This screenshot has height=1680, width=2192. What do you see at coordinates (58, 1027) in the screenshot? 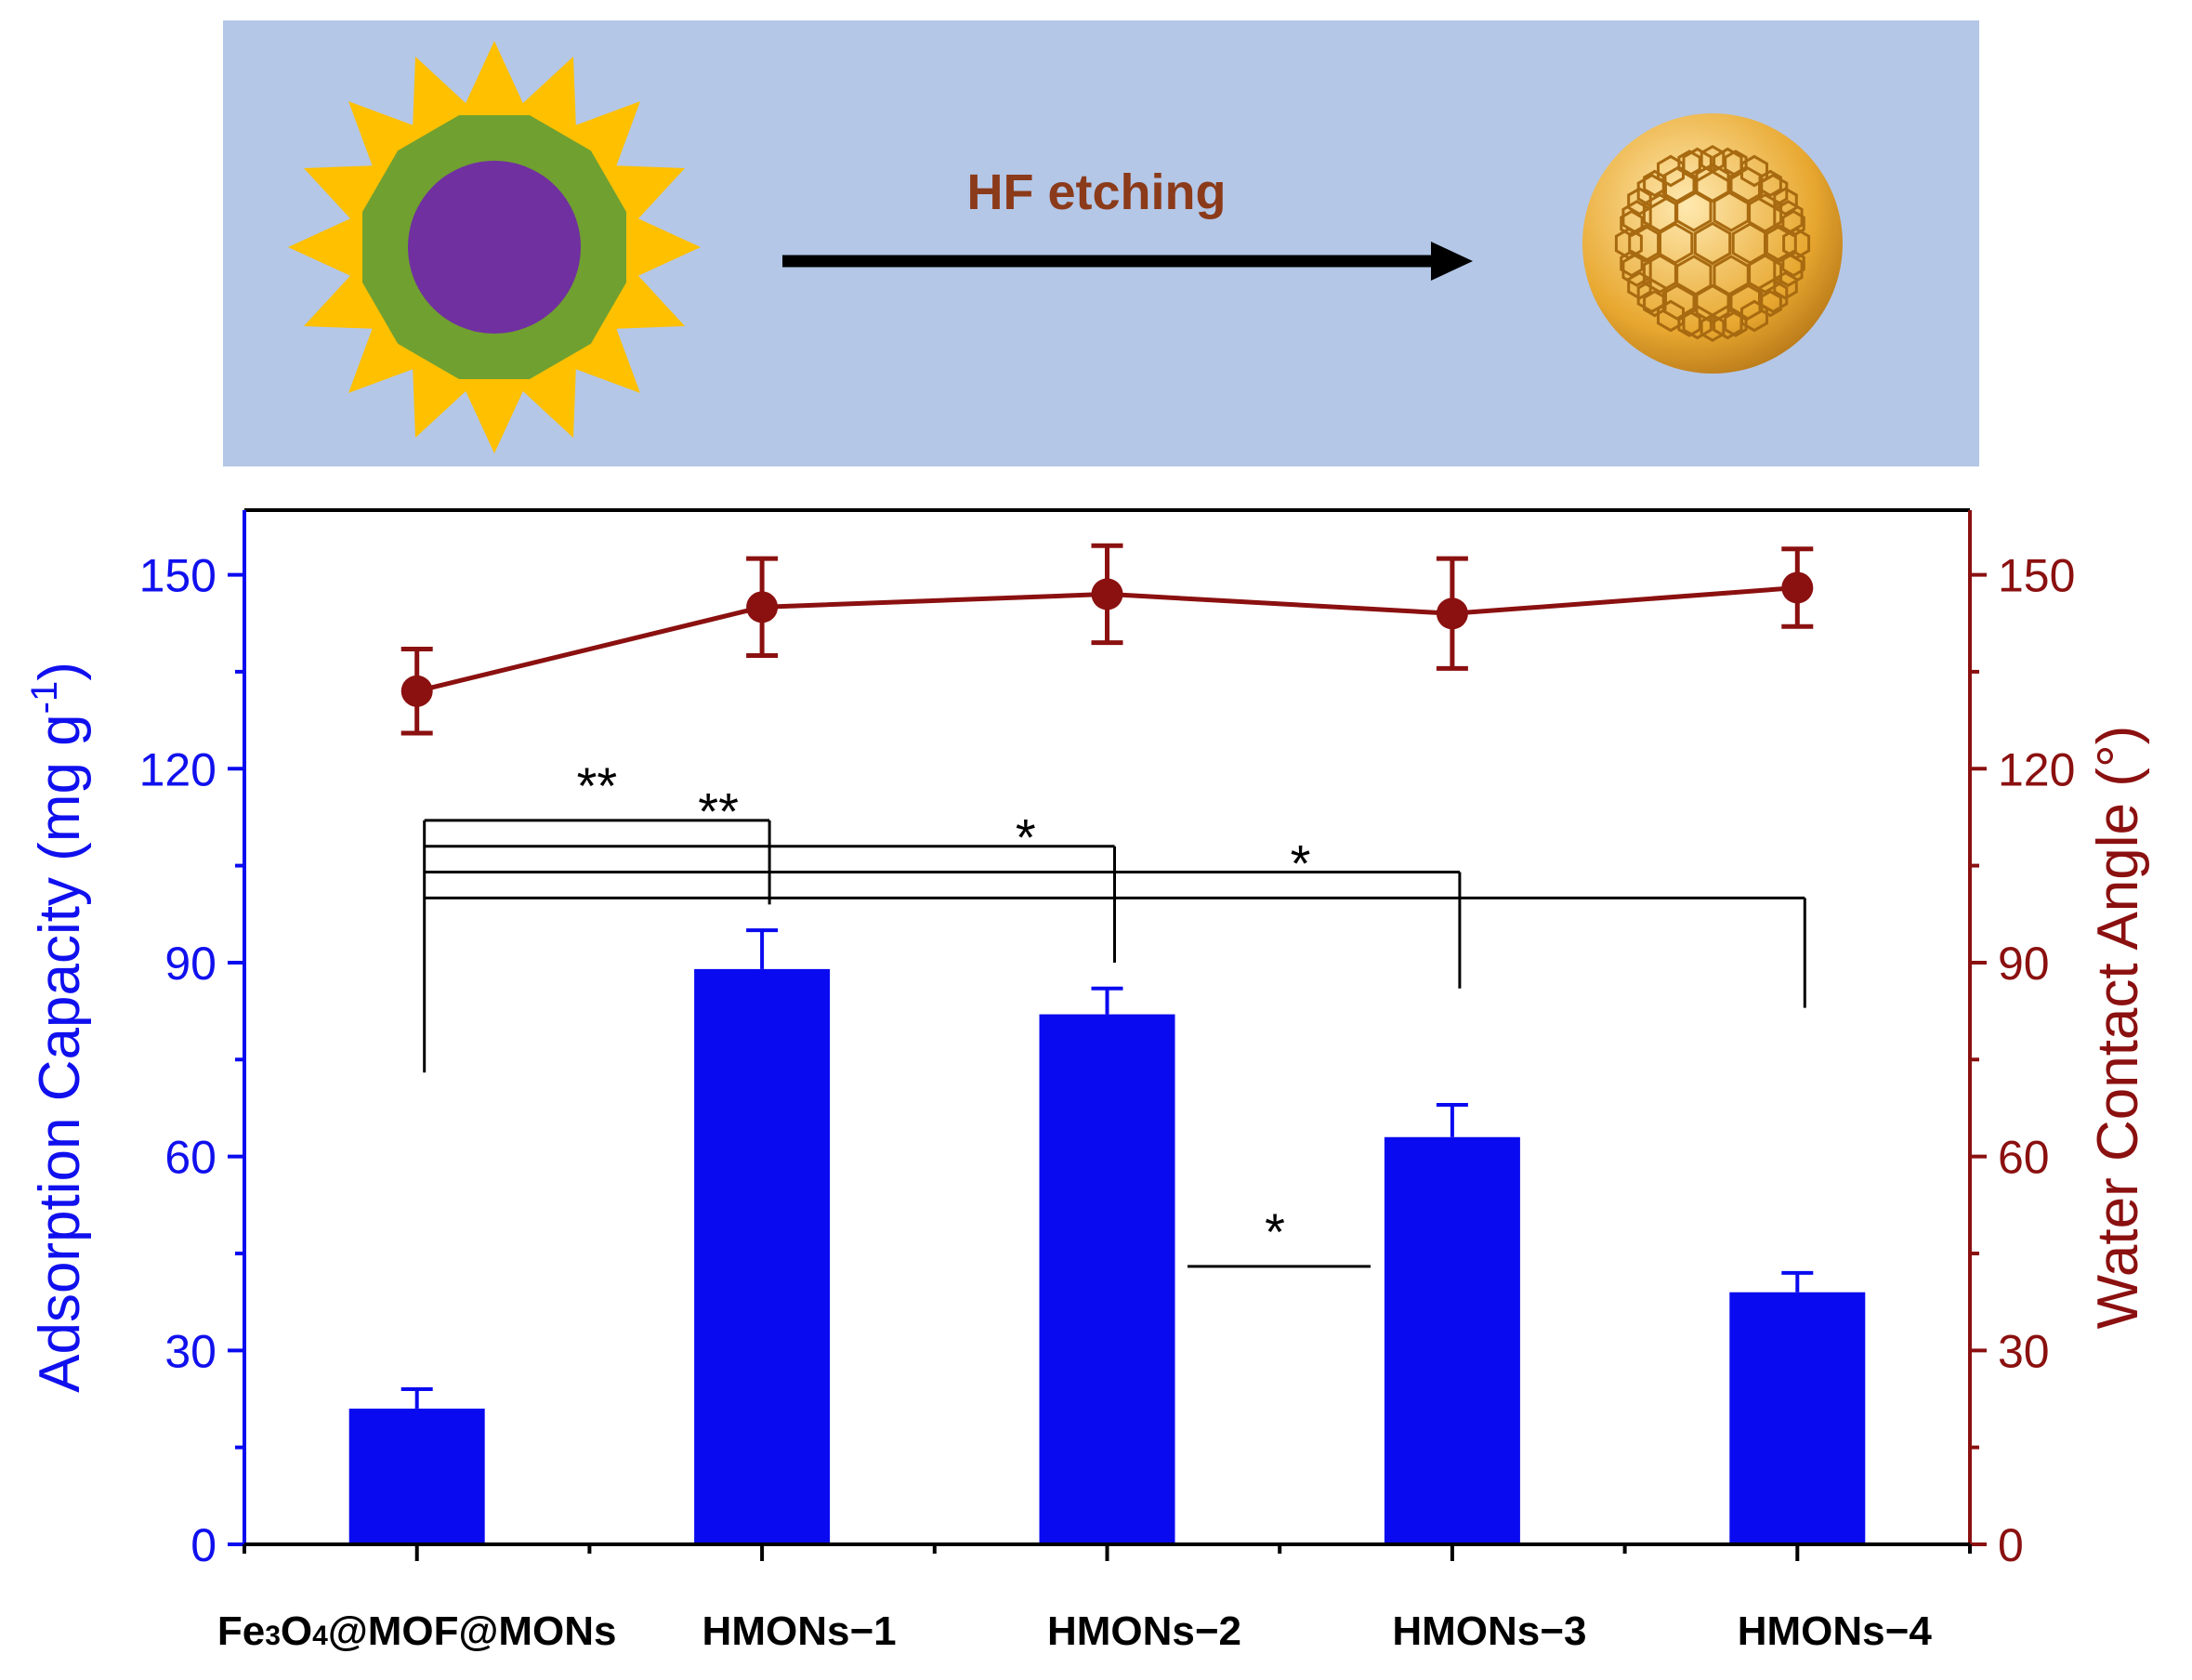
I see `y-axis-left-title: Adsorption Capacity (mg g-1)` at bounding box center [58, 1027].